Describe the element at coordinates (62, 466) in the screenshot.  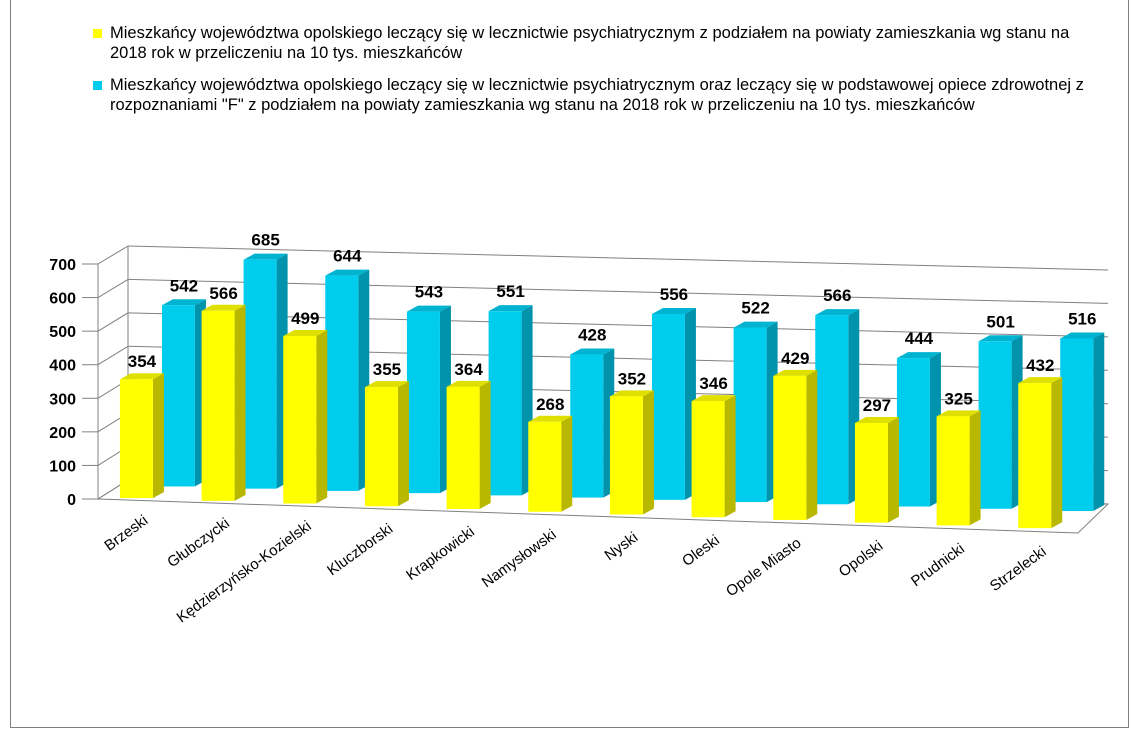
I see `y-tick-label: 100` at that location.